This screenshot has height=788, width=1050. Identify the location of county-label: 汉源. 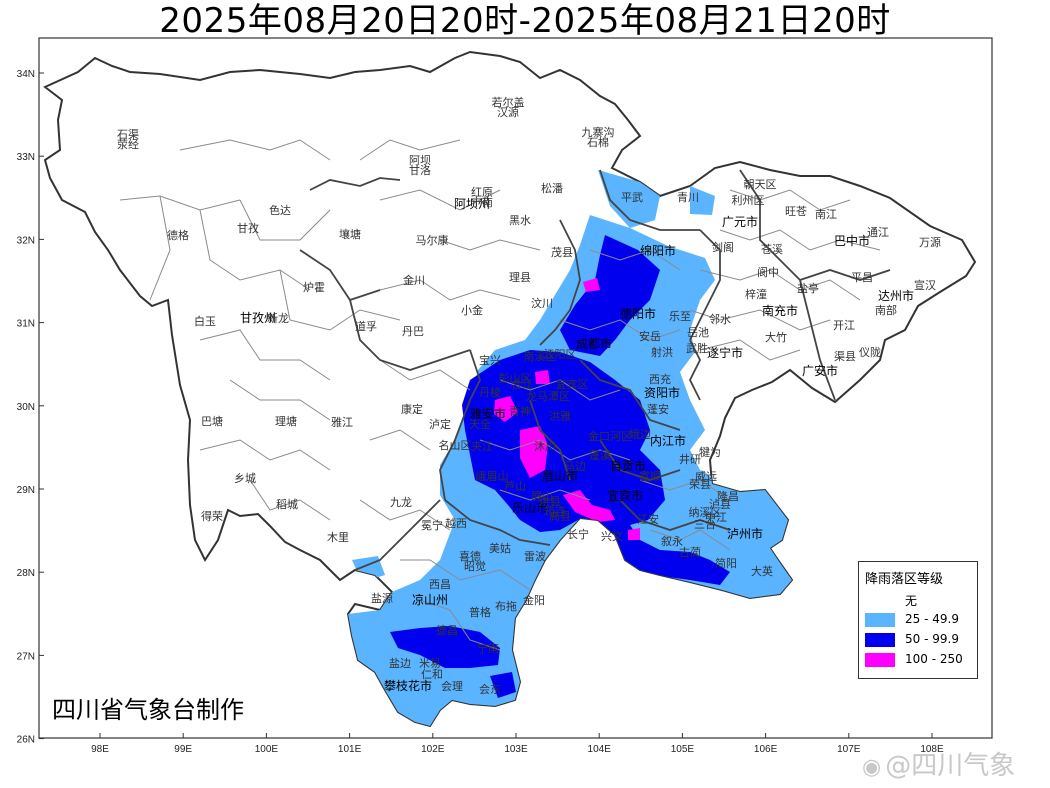
(508, 112).